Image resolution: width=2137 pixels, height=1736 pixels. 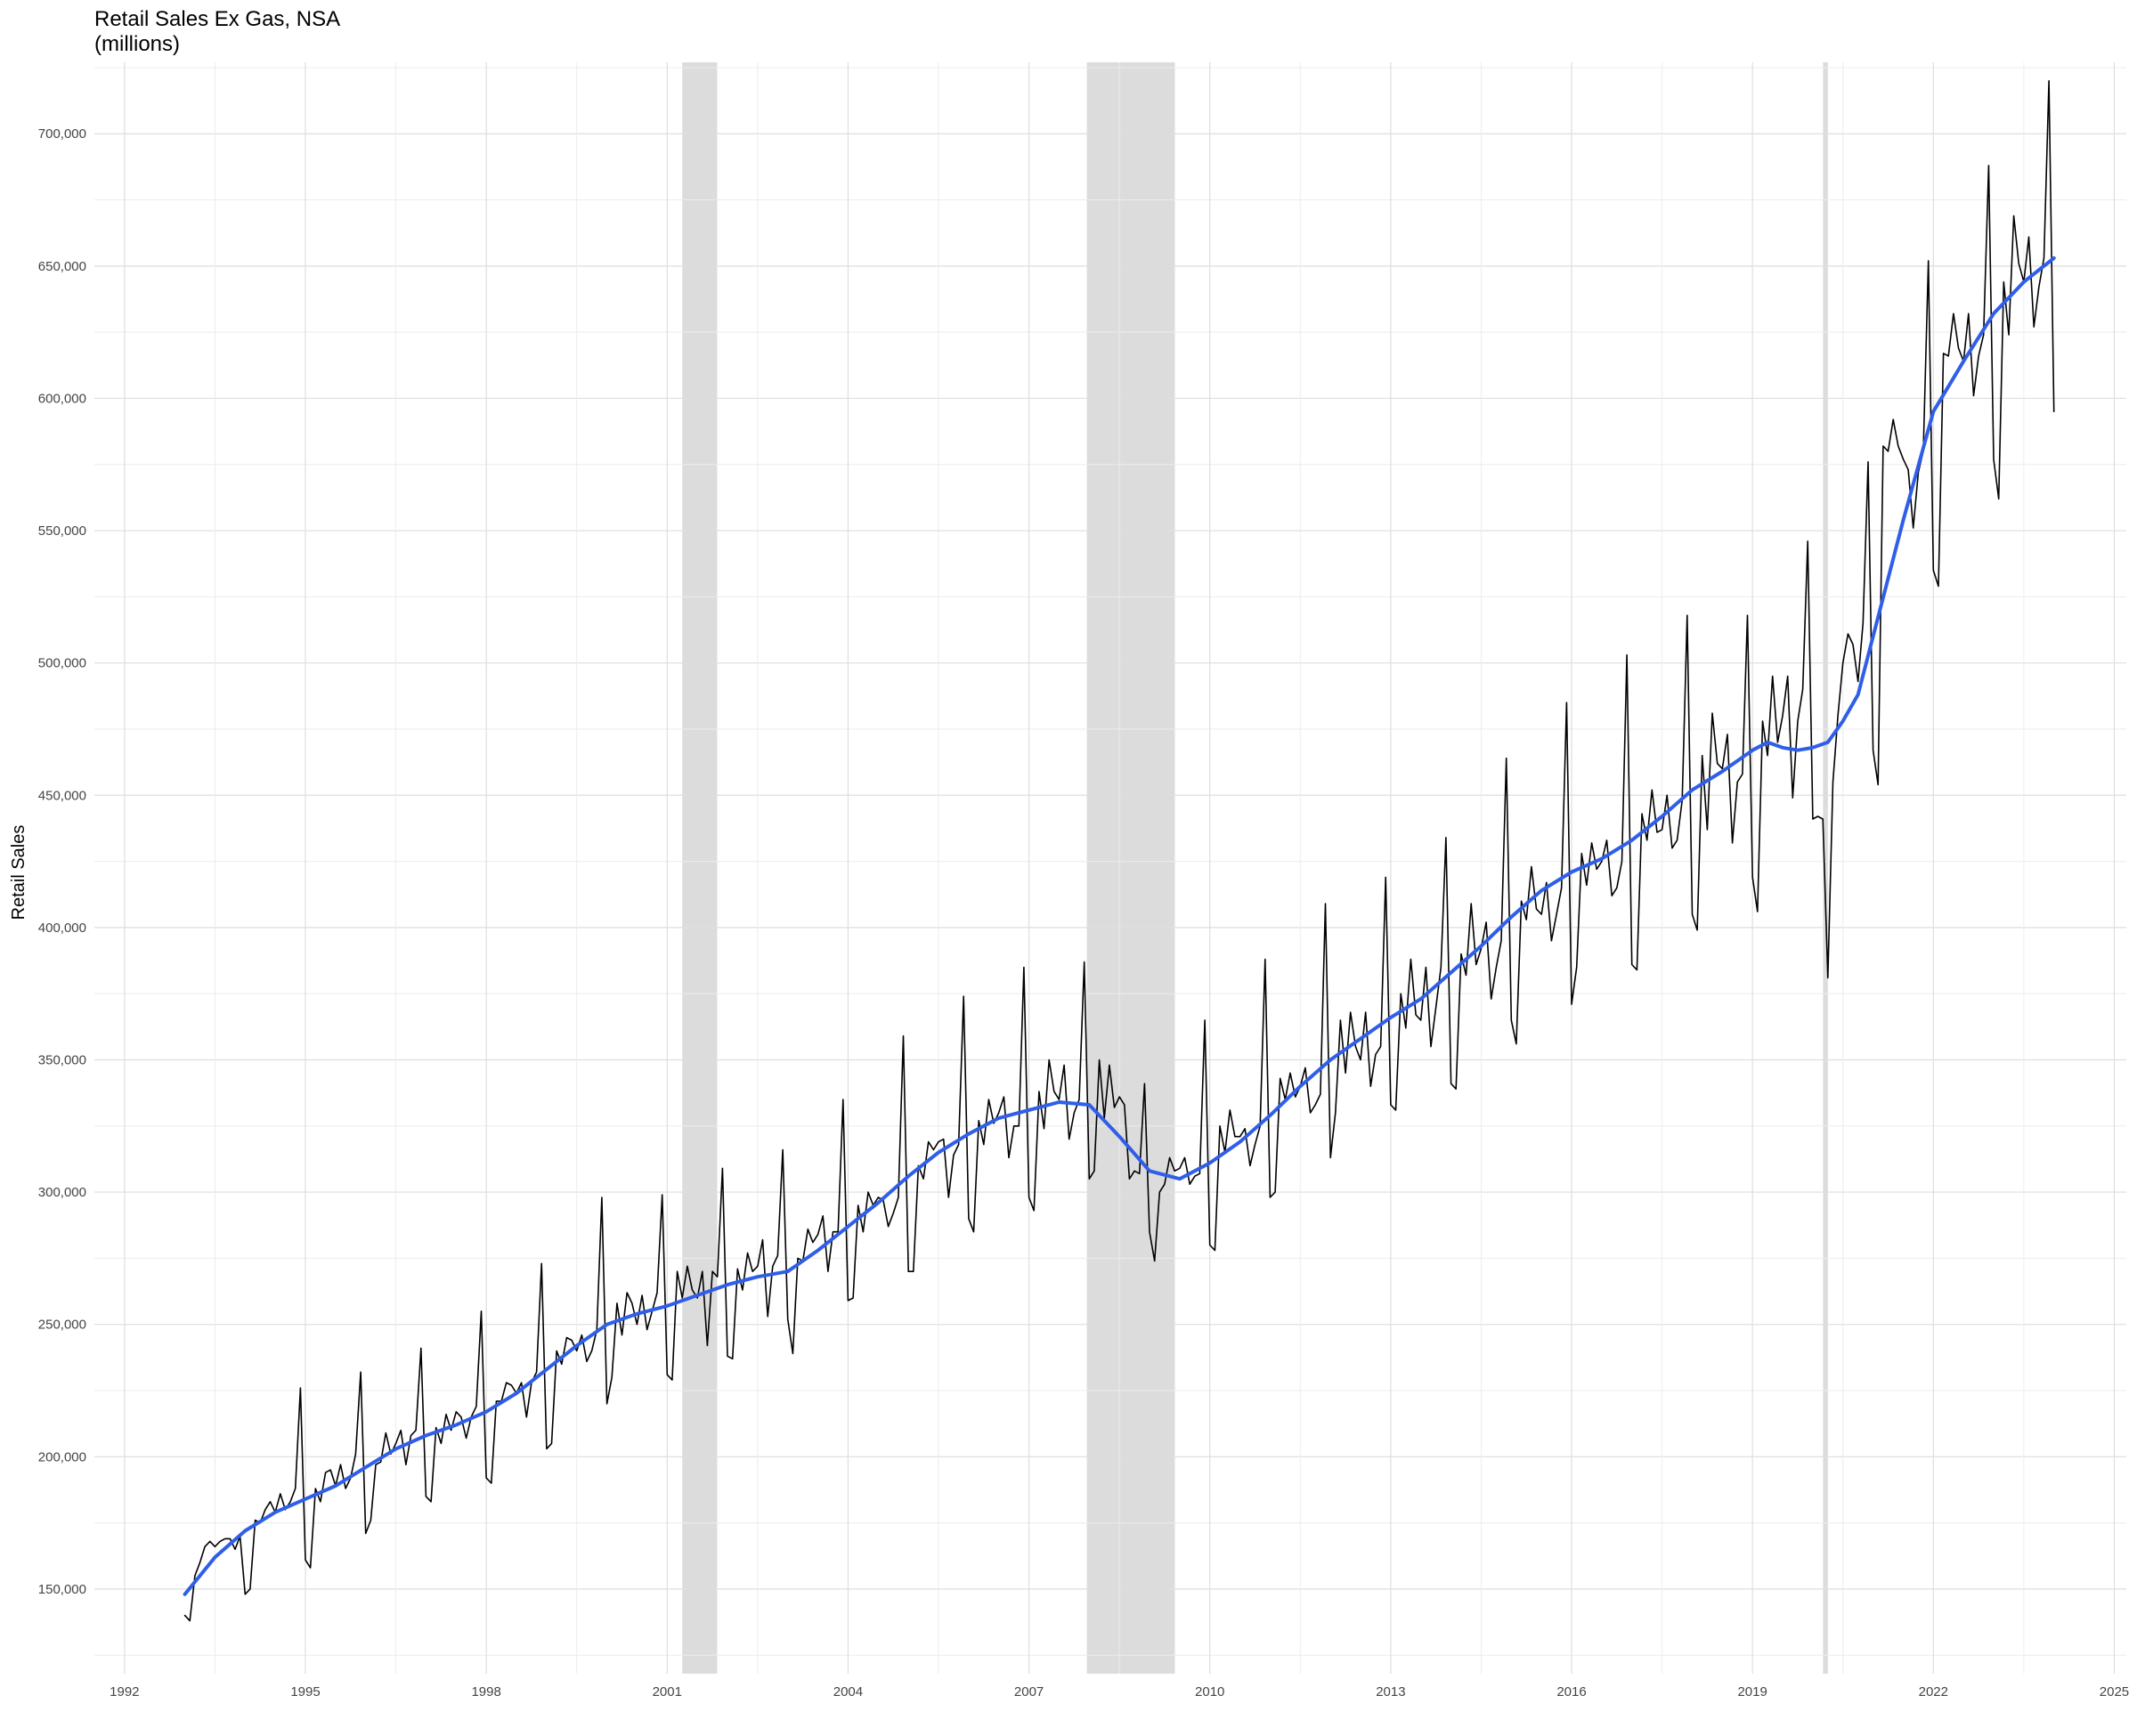 I want to click on y-tick-label: 550,000, so click(x=62, y=531).